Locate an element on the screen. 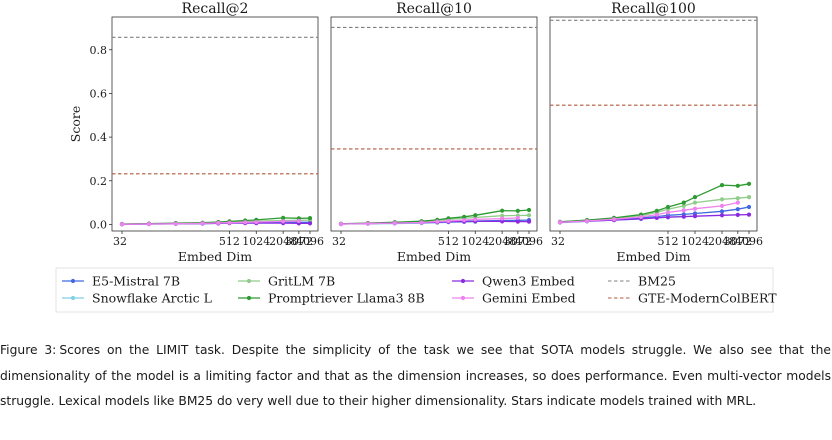 This screenshot has width=832, height=440. legend-entry-promptriever-llama3-8b: Promptriever Llama3 8B is located at coordinates (331, 298).